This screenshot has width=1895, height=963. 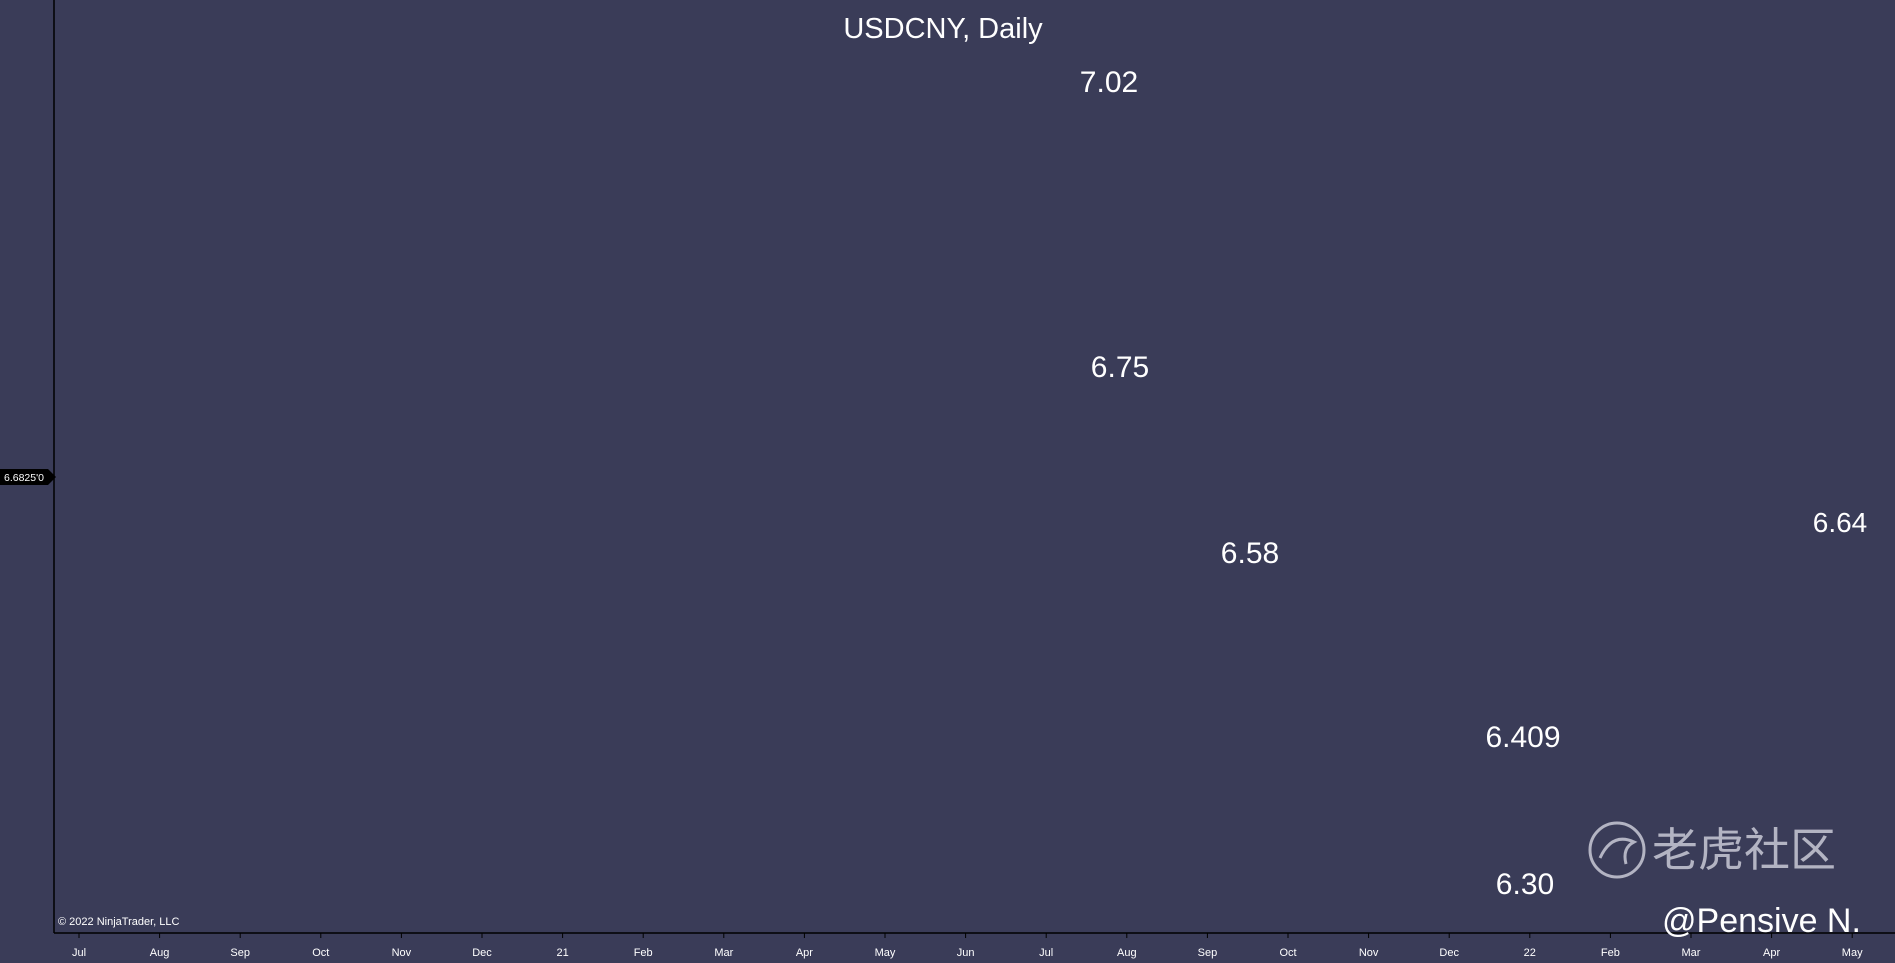 What do you see at coordinates (1840, 522) in the screenshot?
I see `level-label-6.64: 6.64` at bounding box center [1840, 522].